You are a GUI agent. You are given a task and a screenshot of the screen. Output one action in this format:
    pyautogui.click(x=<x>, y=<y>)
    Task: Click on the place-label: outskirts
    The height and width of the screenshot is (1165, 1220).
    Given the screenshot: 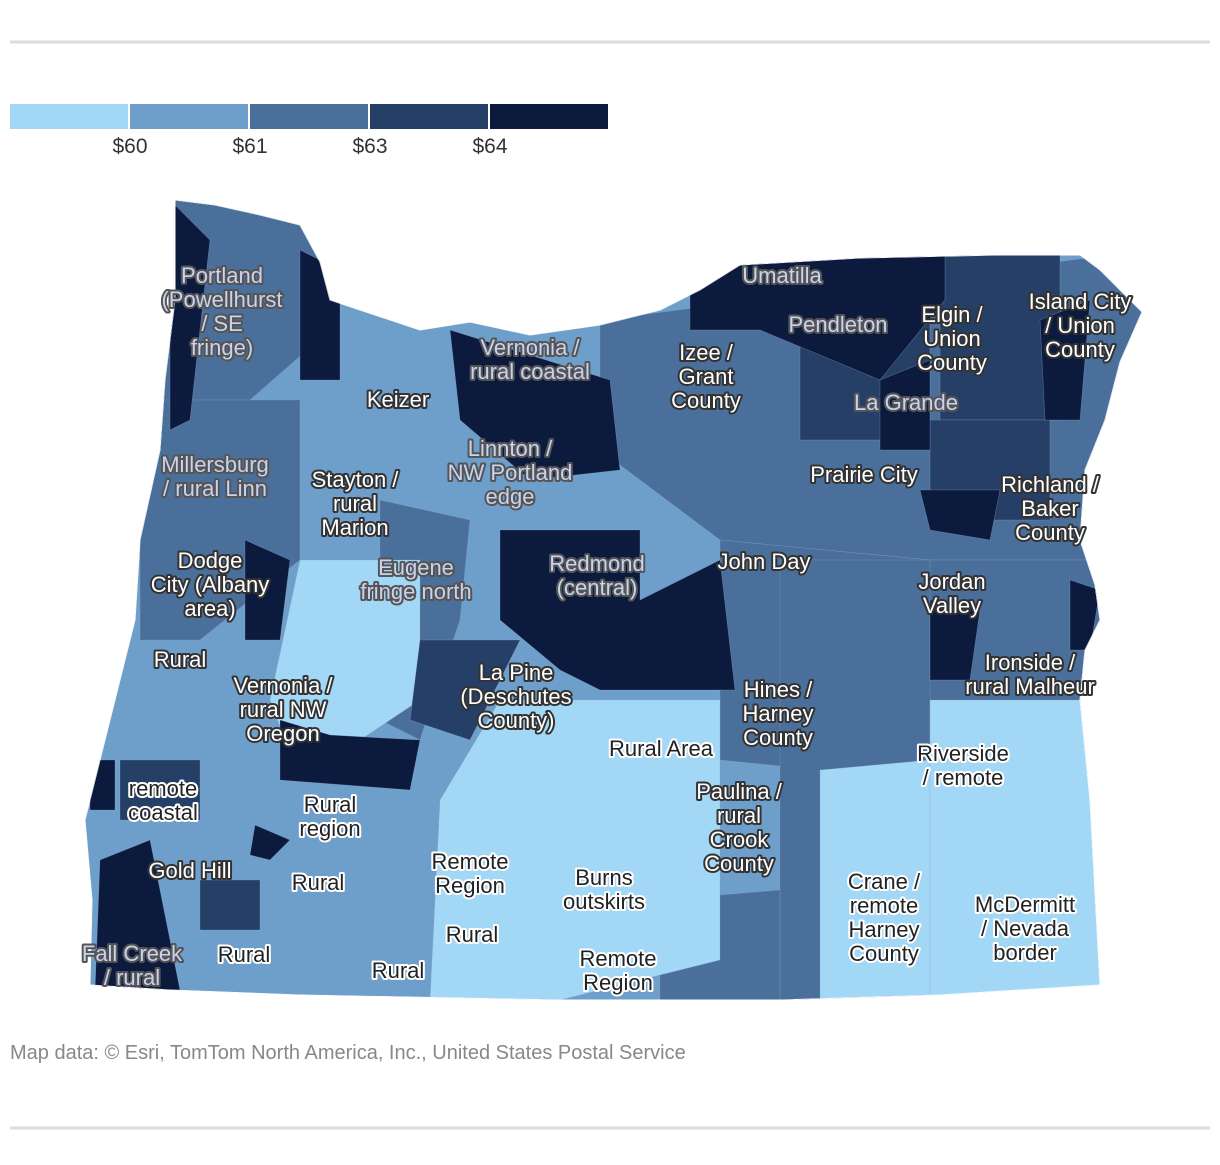 What is the action you would take?
    pyautogui.click(x=604, y=901)
    